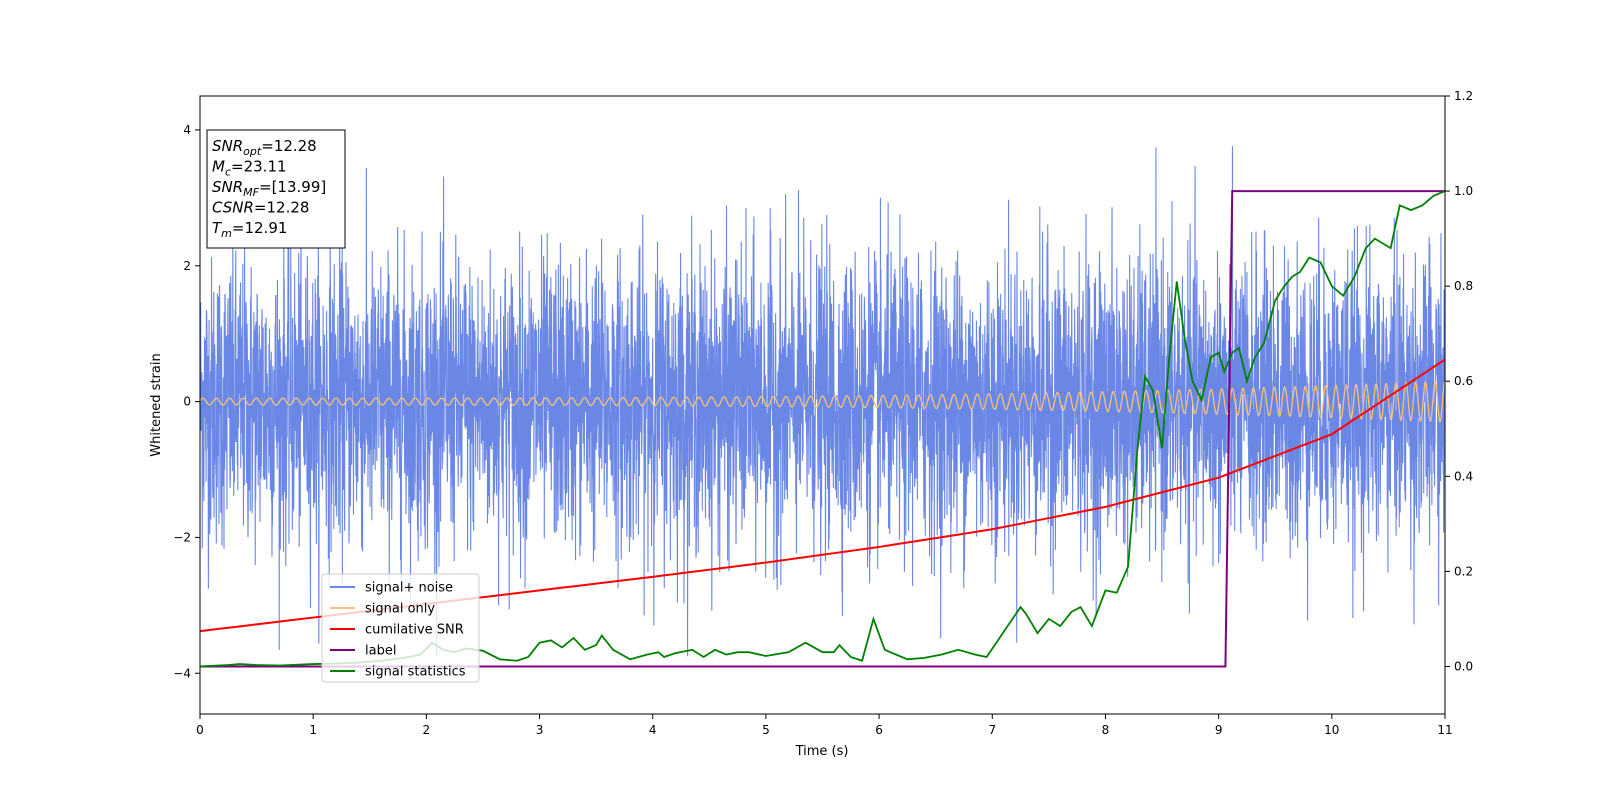 This screenshot has width=1600, height=800. Describe the element at coordinates (1331, 730) in the screenshot. I see `x-tick-label: 10` at that location.